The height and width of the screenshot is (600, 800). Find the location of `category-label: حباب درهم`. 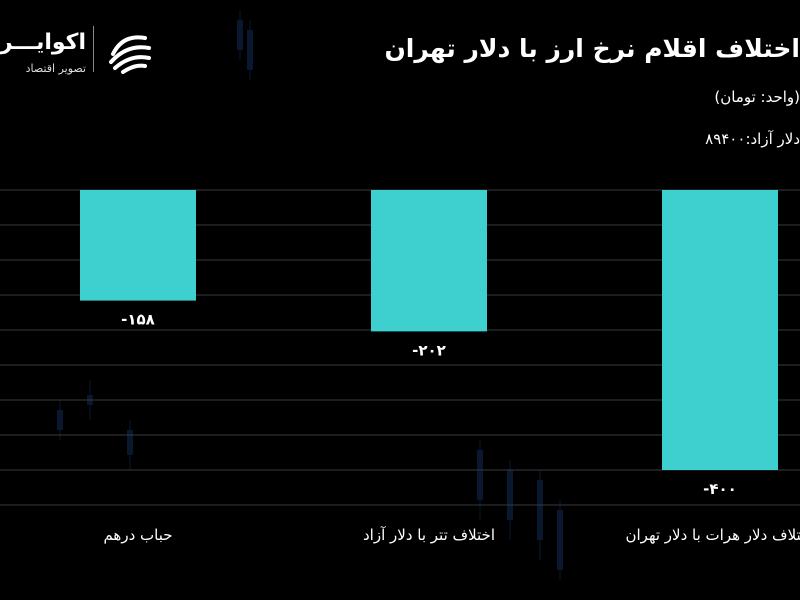

category-label: حباب درهم is located at coordinates (137, 535).